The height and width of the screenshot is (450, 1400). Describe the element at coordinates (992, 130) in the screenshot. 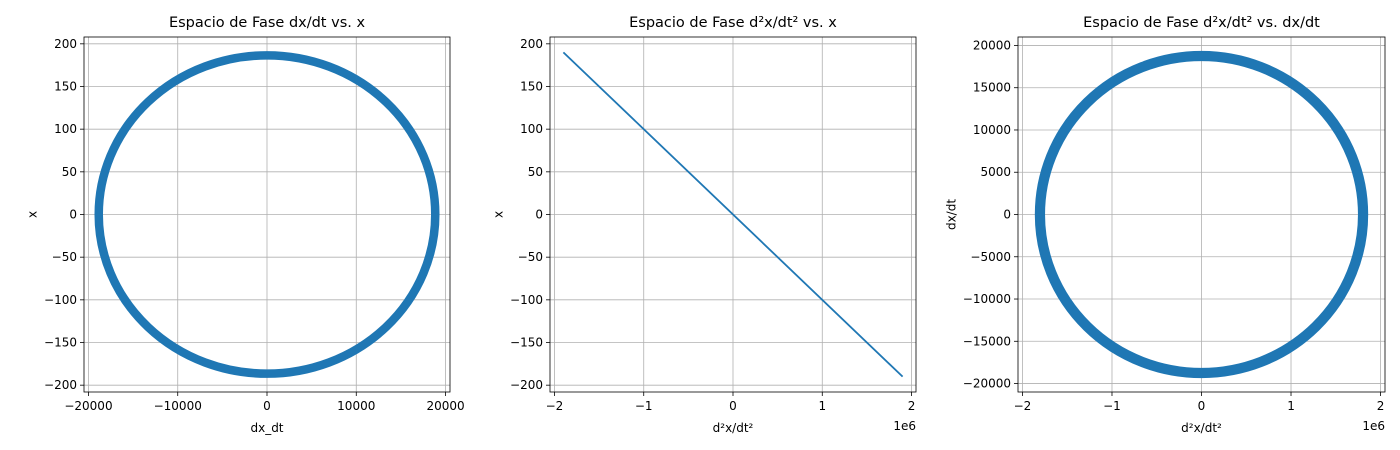

I see `y-tick-label: 10000` at that location.